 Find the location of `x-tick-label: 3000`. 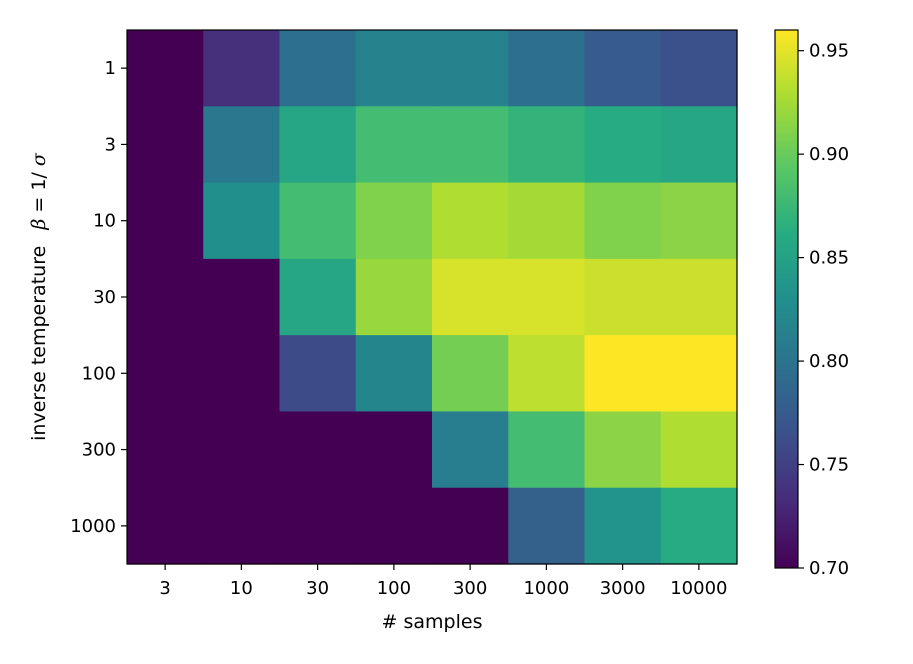

x-tick-label: 3000 is located at coordinates (623, 588).